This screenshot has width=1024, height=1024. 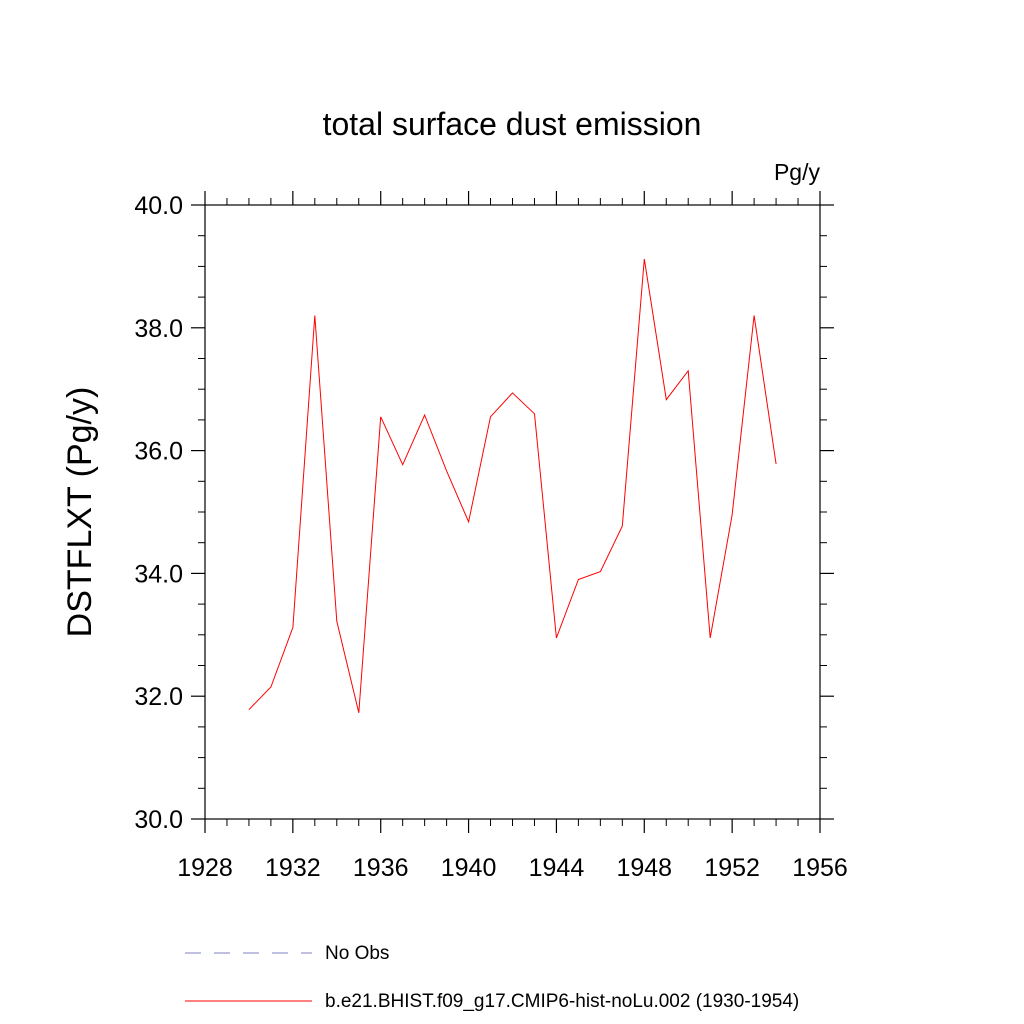 What do you see at coordinates (158, 329) in the screenshot?
I see `y-tick-label: 38.0` at bounding box center [158, 329].